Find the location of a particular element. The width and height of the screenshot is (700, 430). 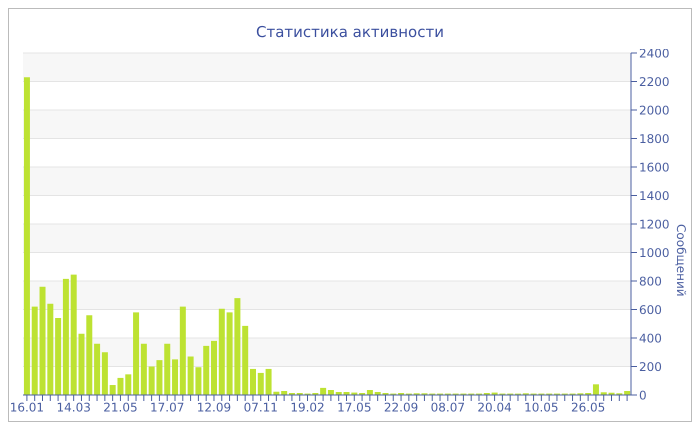

x-tick-label: 16.01 is located at coordinates (27, 407).